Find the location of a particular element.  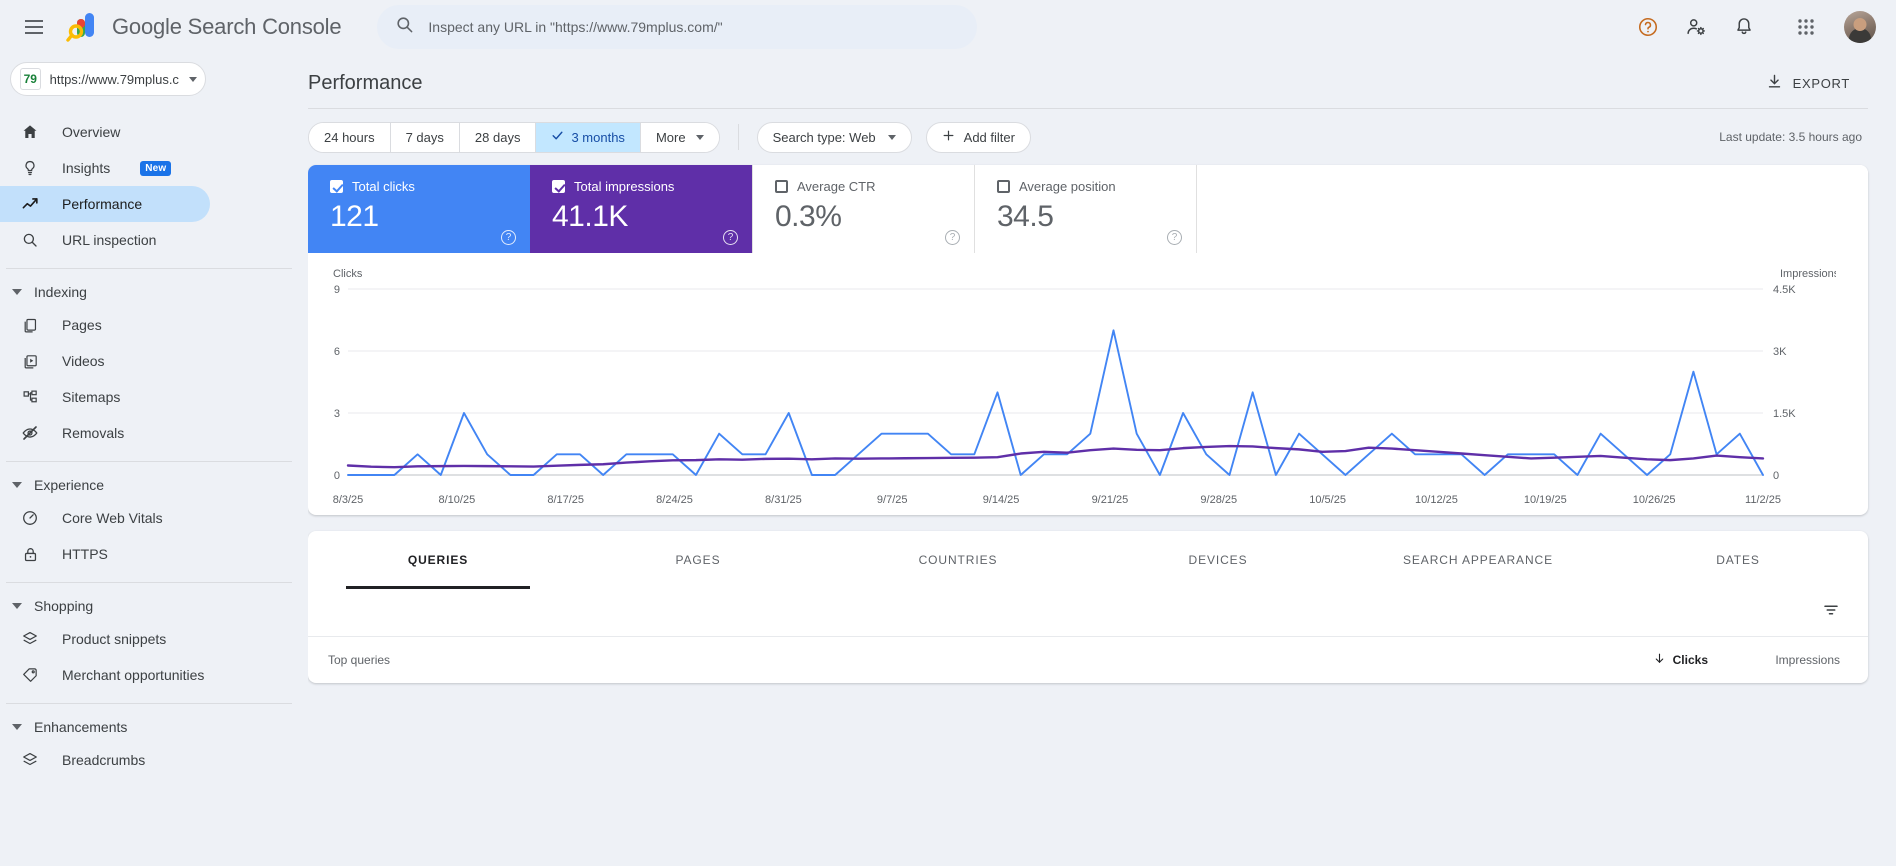

metric-label: Average position is located at coordinates (1067, 186).